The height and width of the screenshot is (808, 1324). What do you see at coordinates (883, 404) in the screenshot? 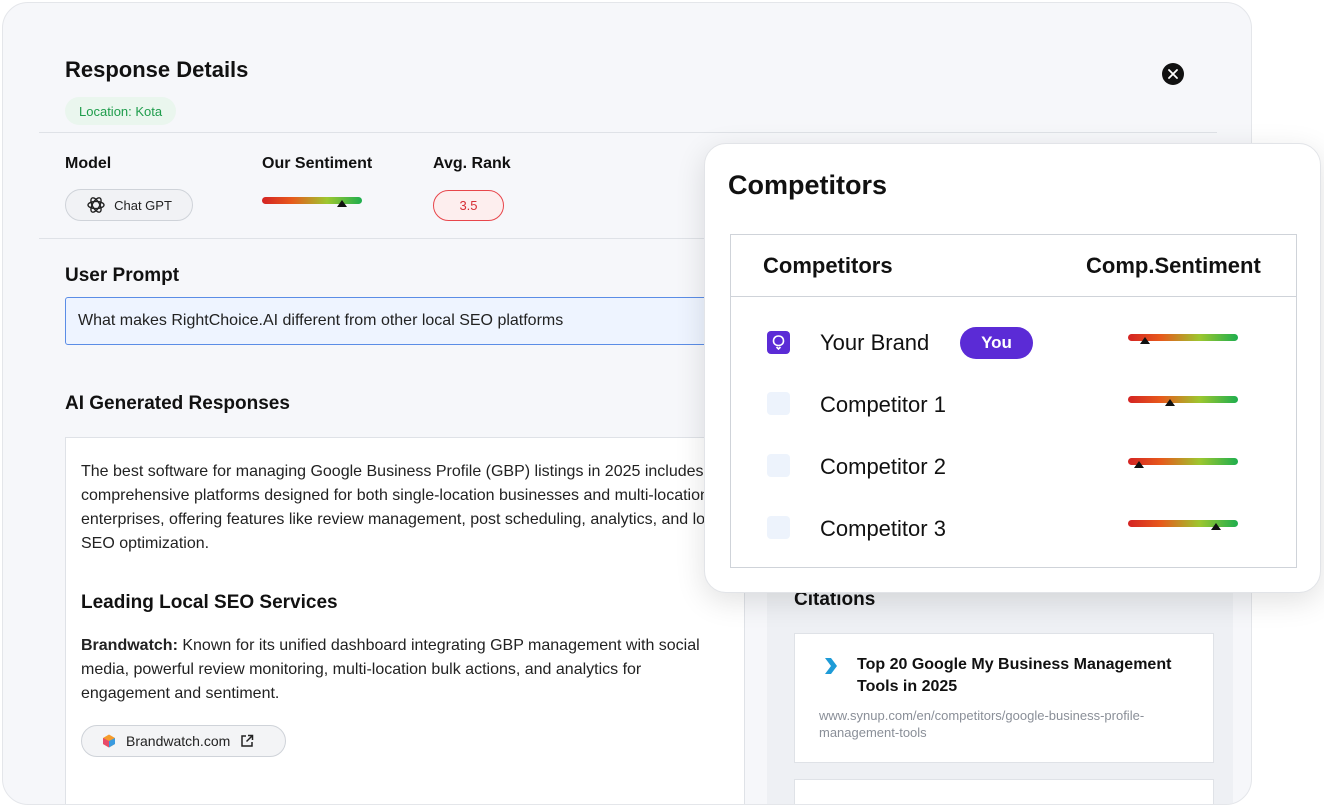
I see `competitor-name: Competitor 1` at bounding box center [883, 404].